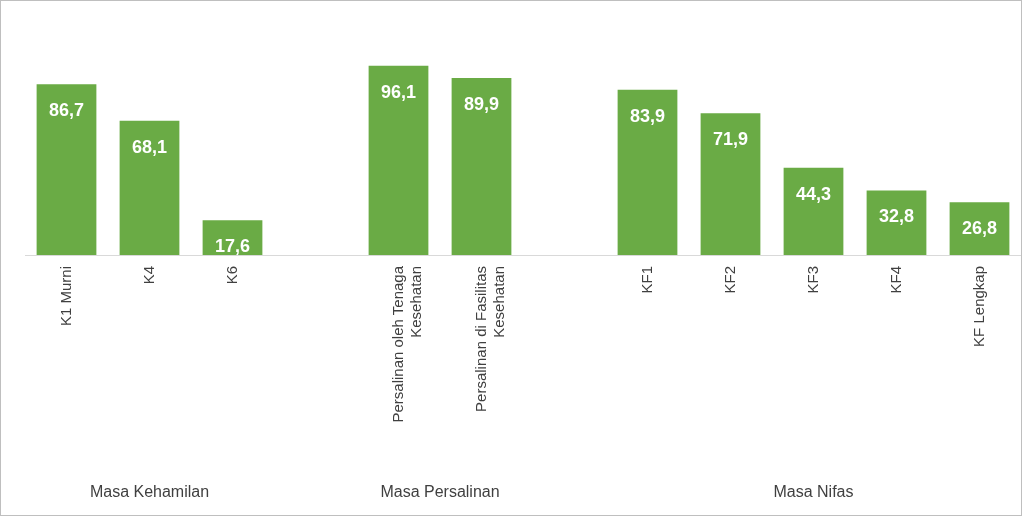  I want to click on text: Masa Nifas, so click(813, 492).